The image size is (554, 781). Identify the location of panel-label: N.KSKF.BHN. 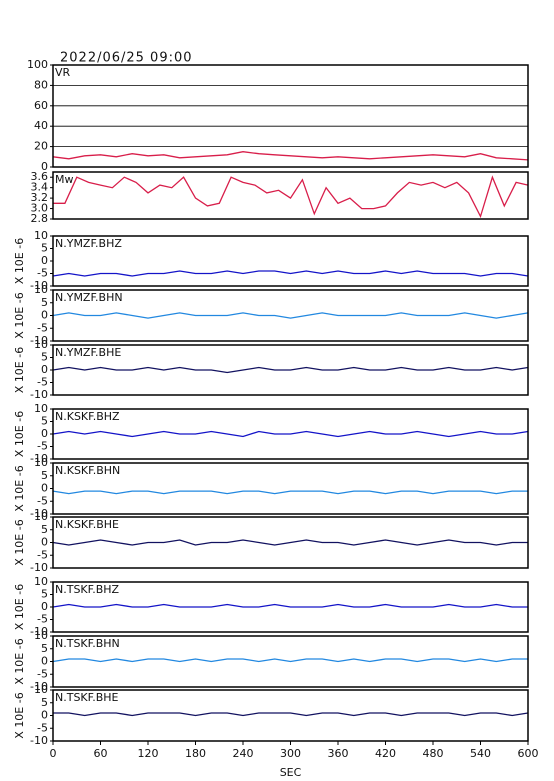
(87, 470).